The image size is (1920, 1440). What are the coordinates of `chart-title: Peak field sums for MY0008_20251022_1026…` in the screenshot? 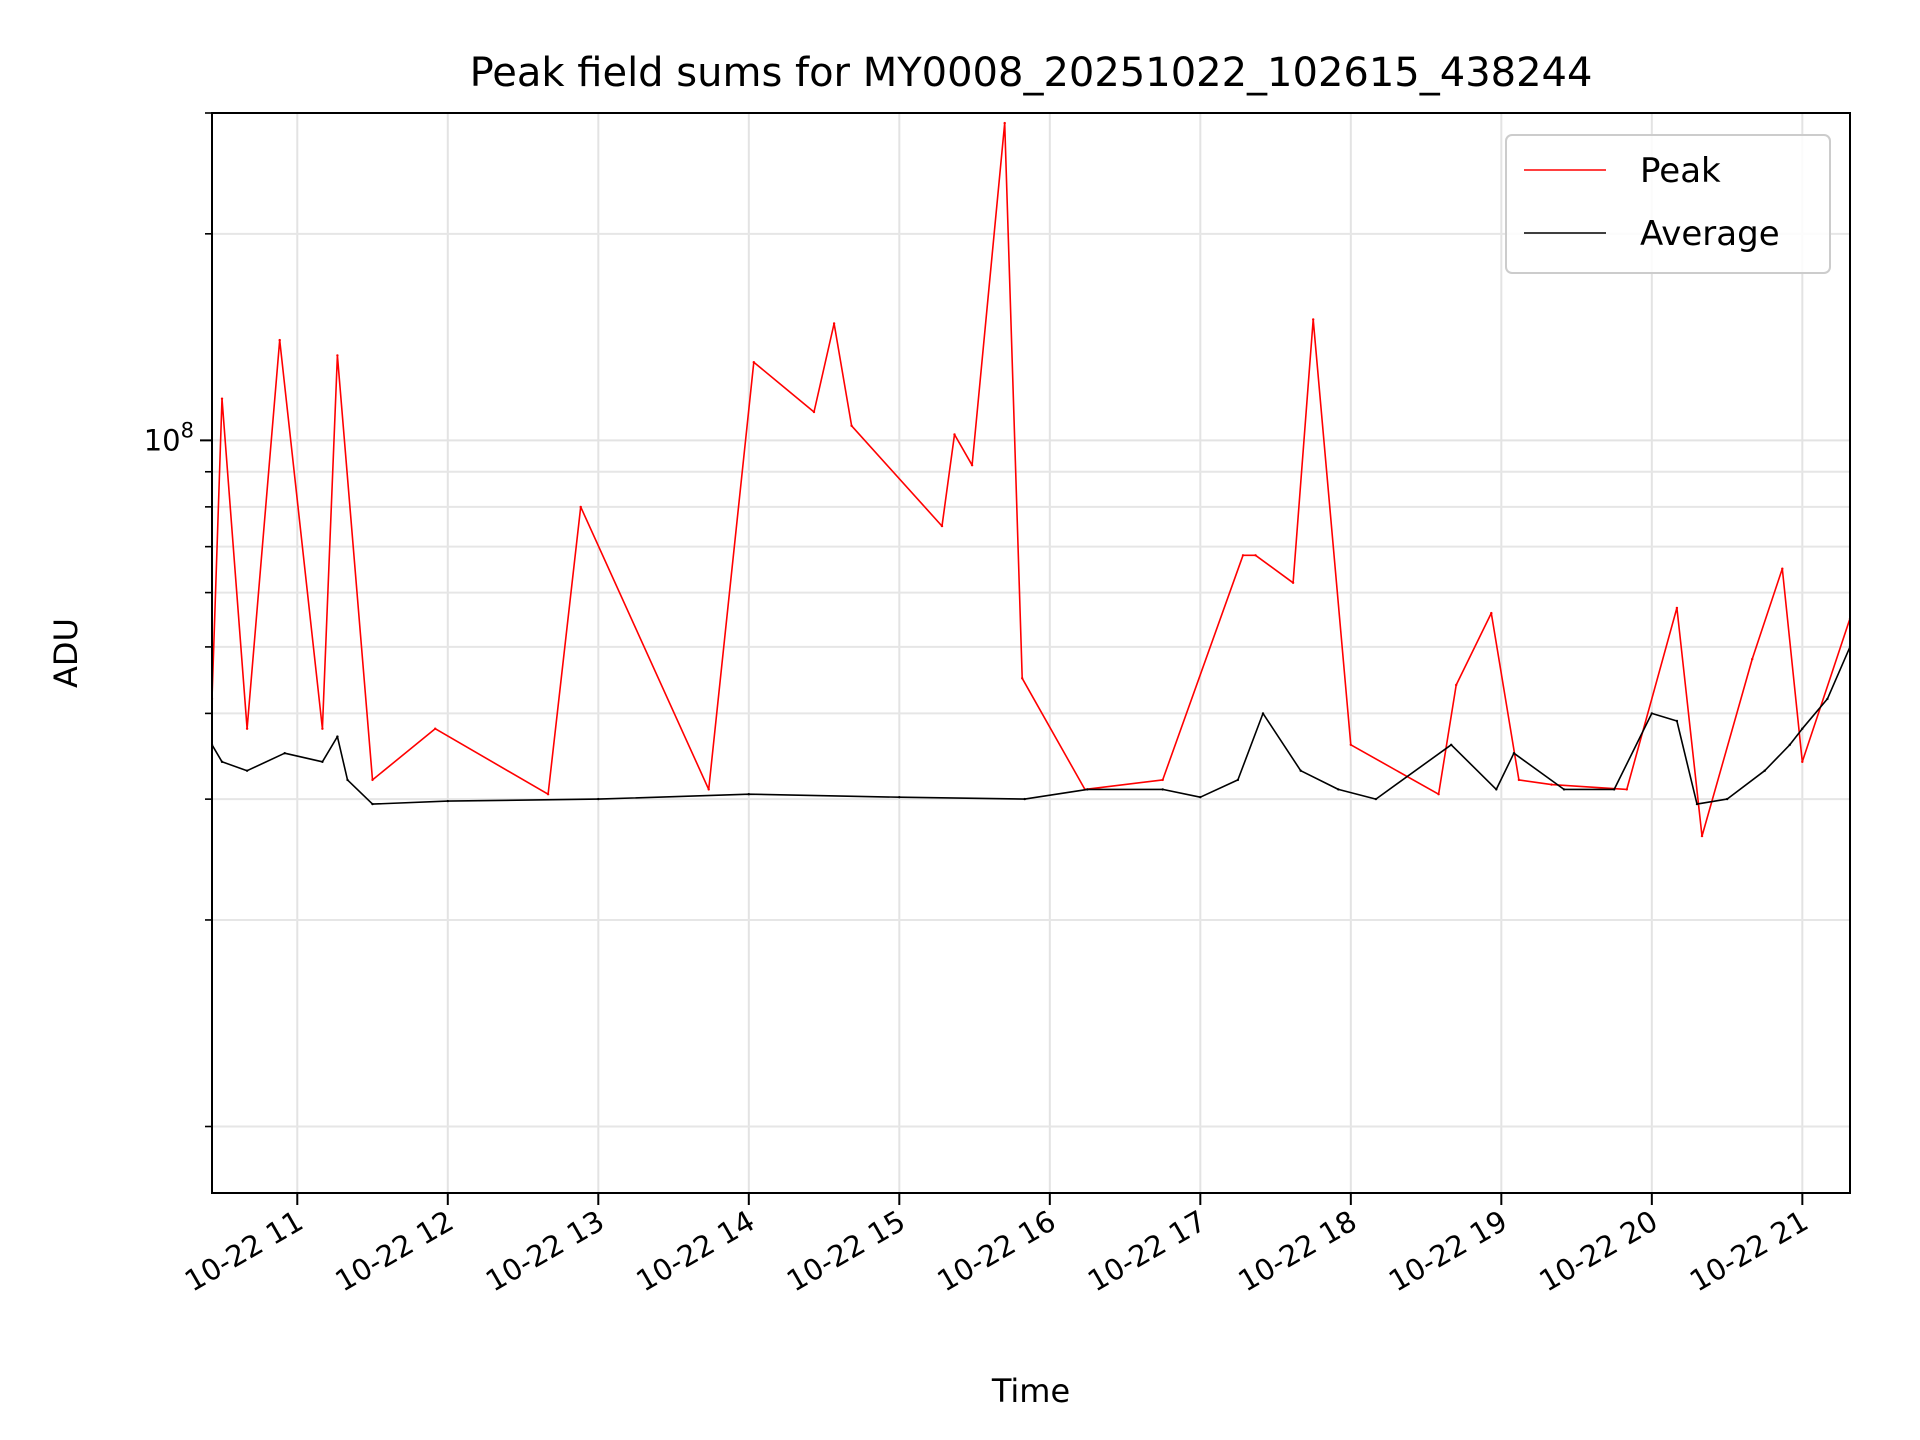 It's located at (1031, 73).